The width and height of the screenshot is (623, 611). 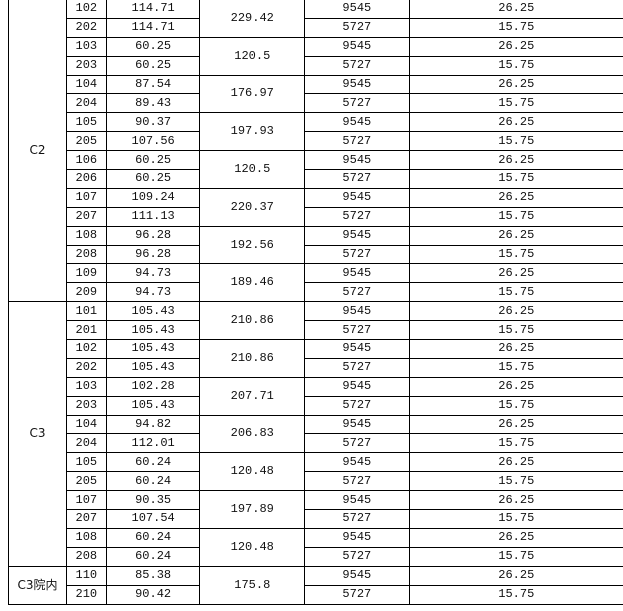 What do you see at coordinates (86, 519) in the screenshot?
I see `room-cell: 207` at bounding box center [86, 519].